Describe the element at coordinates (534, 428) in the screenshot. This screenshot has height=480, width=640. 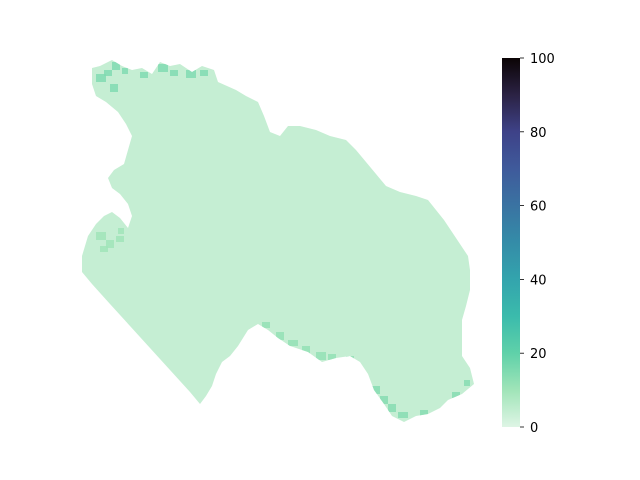
I see `colorbar-tick-label: 0` at that location.